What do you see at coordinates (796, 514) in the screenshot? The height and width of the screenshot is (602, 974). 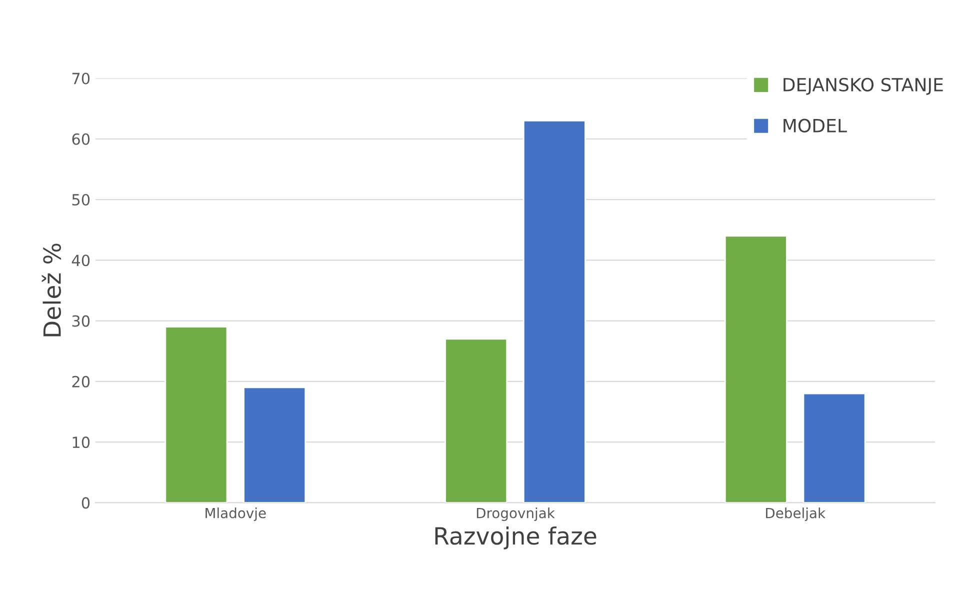 I see `x-tick-label: Debeljak` at bounding box center [796, 514].